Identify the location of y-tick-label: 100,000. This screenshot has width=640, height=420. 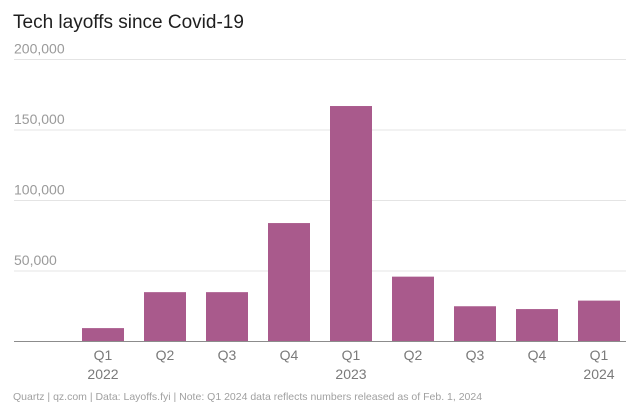
(39, 190).